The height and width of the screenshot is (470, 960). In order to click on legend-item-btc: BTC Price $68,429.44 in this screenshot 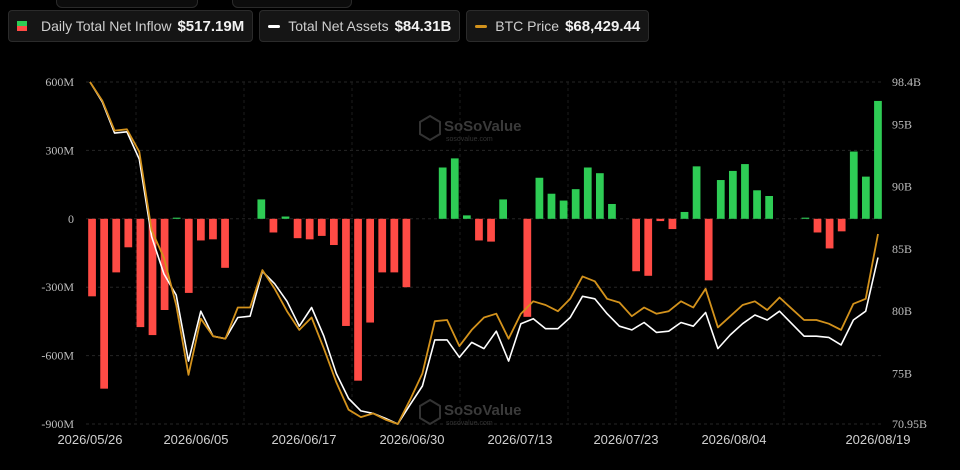, I will do `click(558, 26)`.